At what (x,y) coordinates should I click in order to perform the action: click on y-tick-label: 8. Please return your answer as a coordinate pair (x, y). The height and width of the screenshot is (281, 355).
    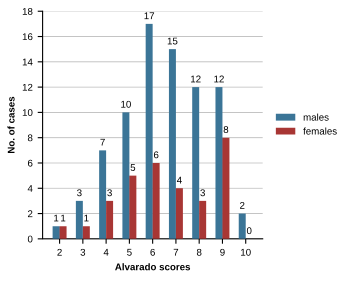
    Looking at the image, I should click on (30, 138).